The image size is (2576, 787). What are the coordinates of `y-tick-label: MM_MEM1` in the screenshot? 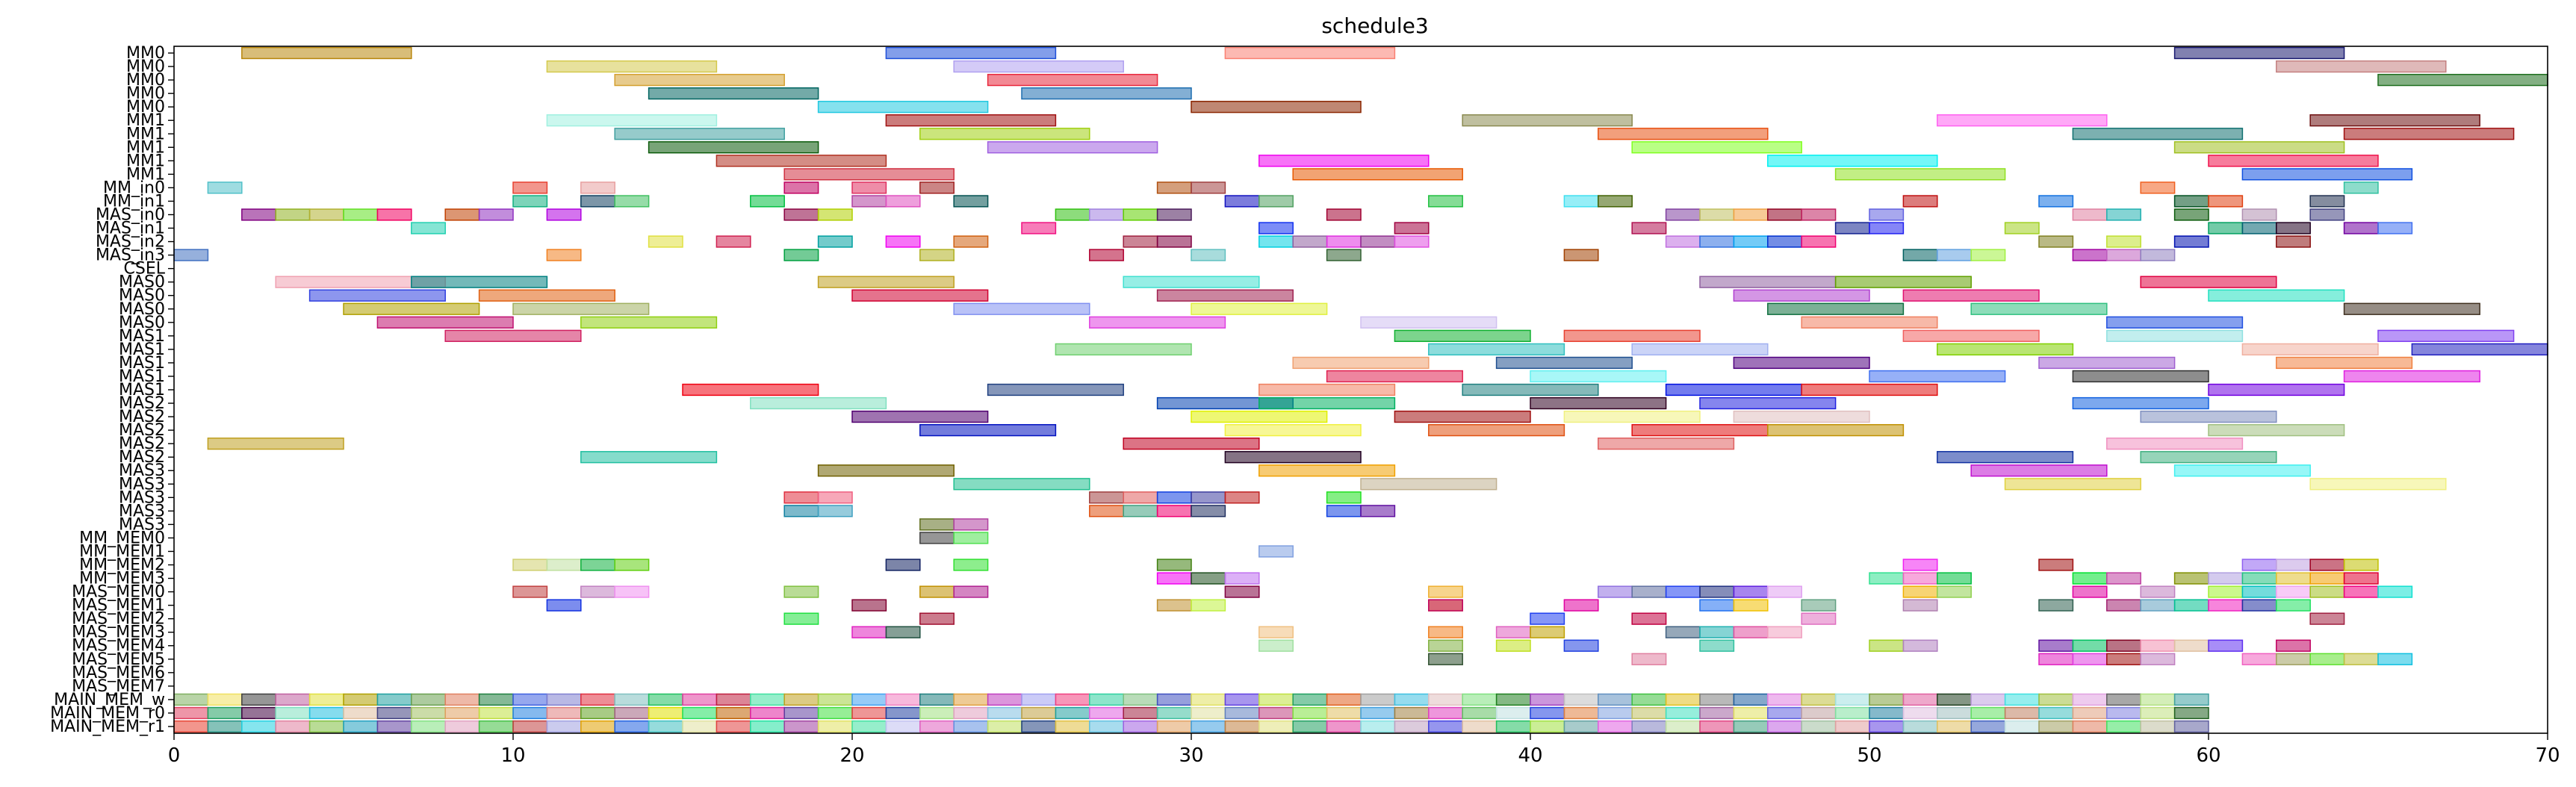 It's located at (122, 552).